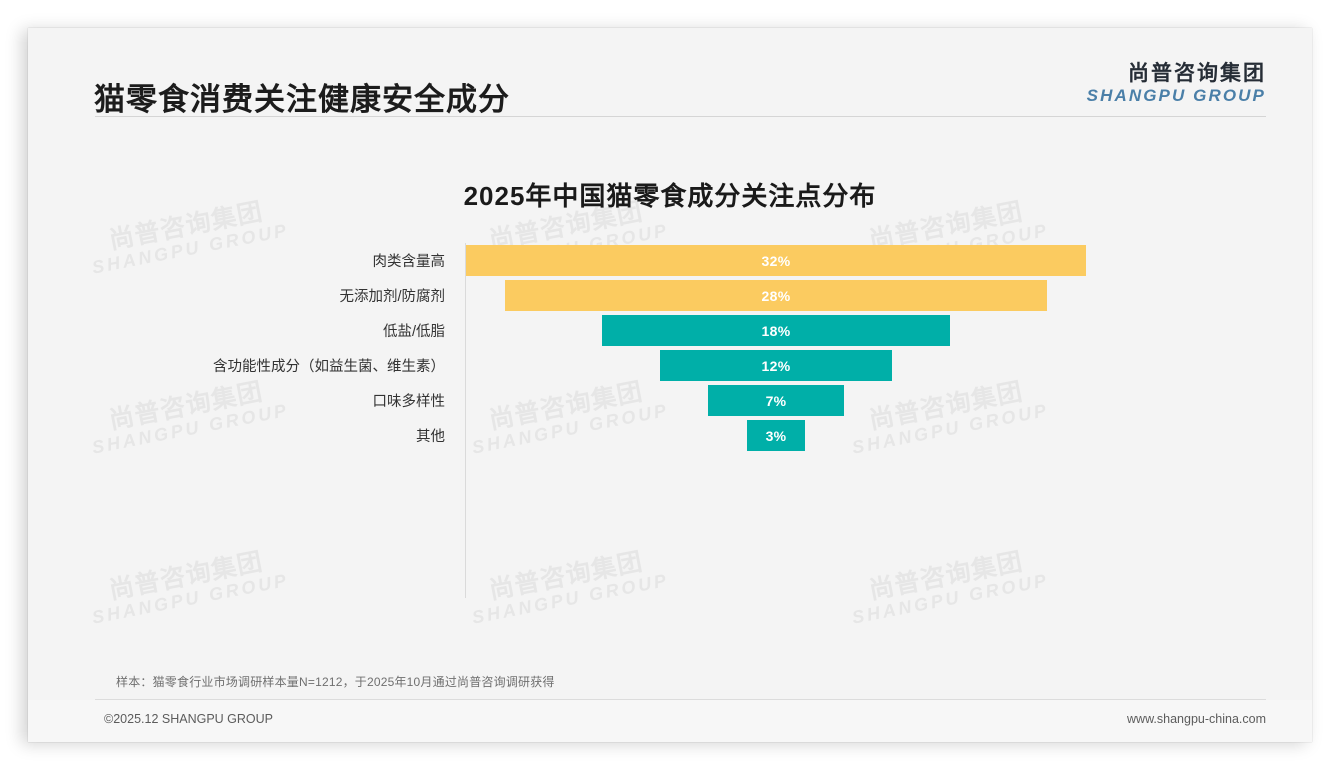 The width and height of the screenshot is (1340, 780). Describe the element at coordinates (1196, 719) in the screenshot. I see `website-link: www.shangpu-china.com` at that location.